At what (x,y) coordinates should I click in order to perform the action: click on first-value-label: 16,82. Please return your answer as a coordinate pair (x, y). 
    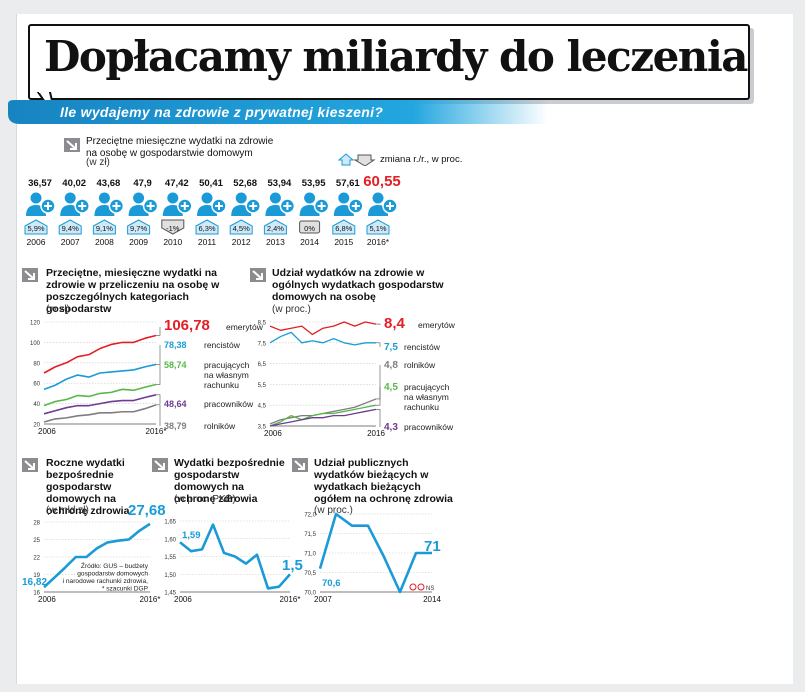
    Looking at the image, I should click on (34, 582).